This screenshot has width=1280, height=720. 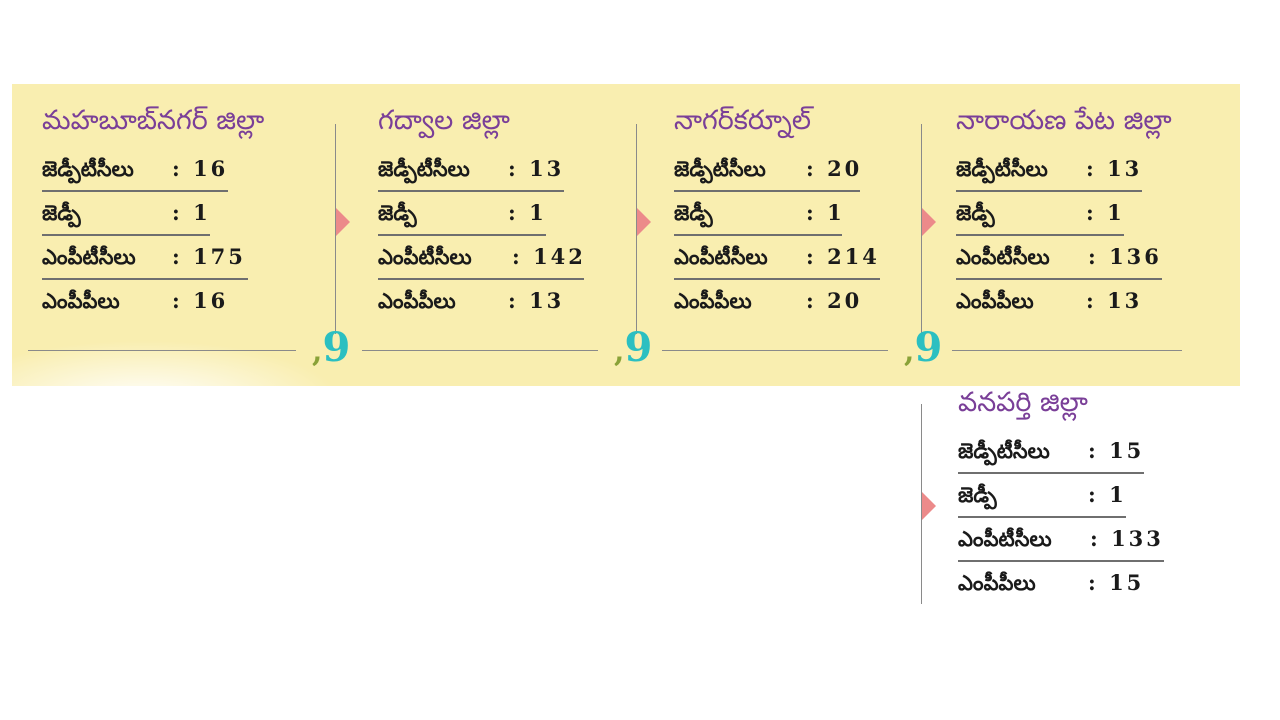 I want to click on stat-row: జెడ్పీటీసీలు : 15, so click(x=1093, y=452).